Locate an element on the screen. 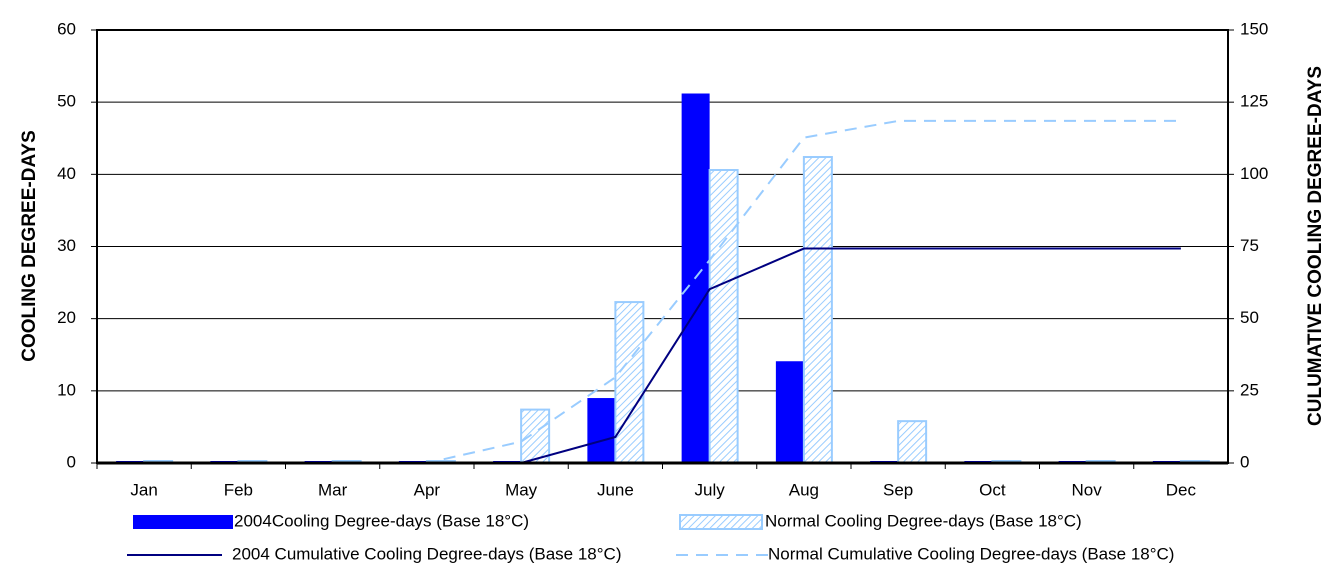  x-tick-label: Feb is located at coordinates (238, 489).